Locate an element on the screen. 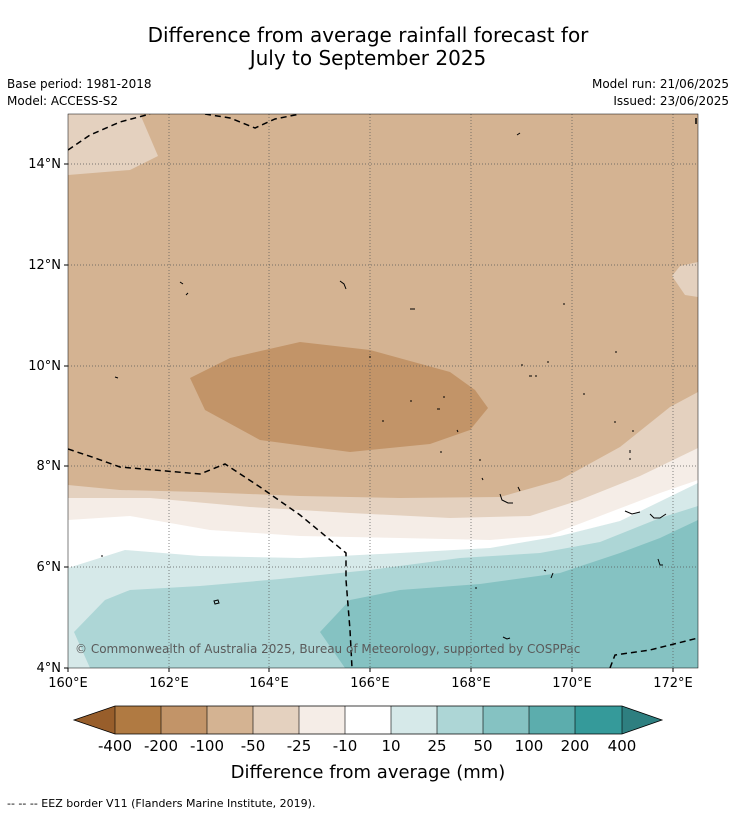  lon-label-168: 168°E is located at coordinates (471, 683).